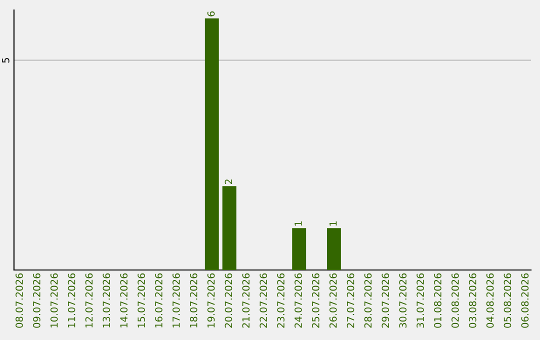 This screenshot has height=340, width=540. I want to click on x-tick-label: 29.07.2026, so click(386, 300).